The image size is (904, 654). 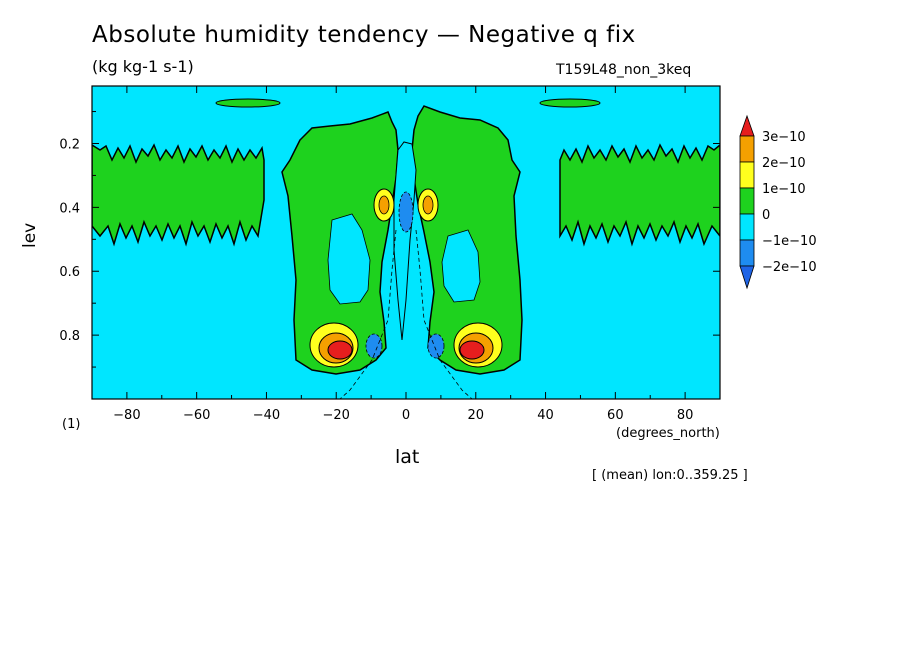 What do you see at coordinates (178, 195) in the screenshot?
I see `region-upper-band-west` at bounding box center [178, 195].